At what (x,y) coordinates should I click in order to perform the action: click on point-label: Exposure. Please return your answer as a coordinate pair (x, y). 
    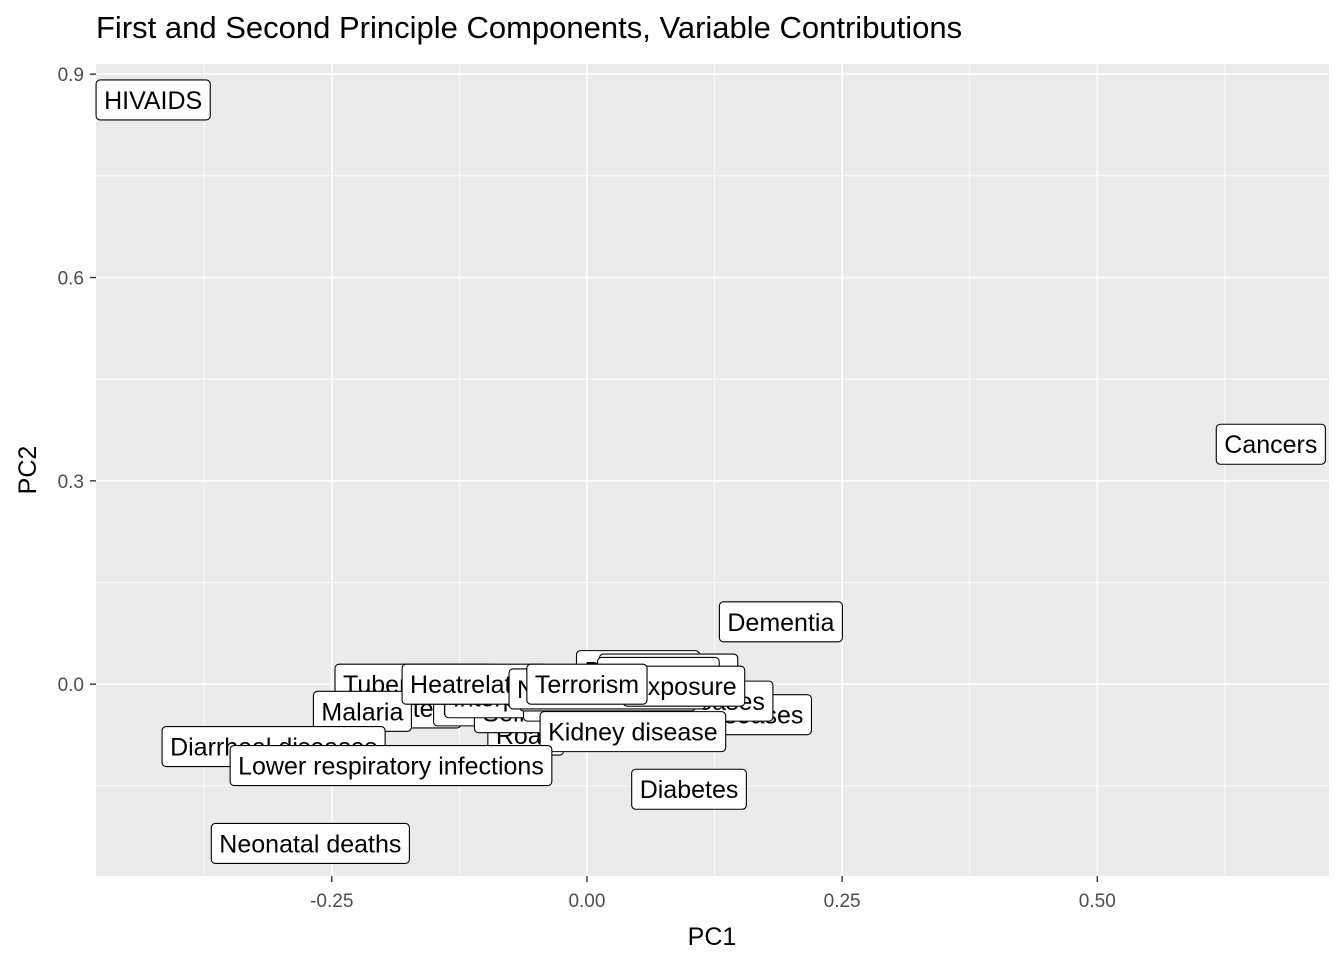
    Looking at the image, I should click on (684, 686).